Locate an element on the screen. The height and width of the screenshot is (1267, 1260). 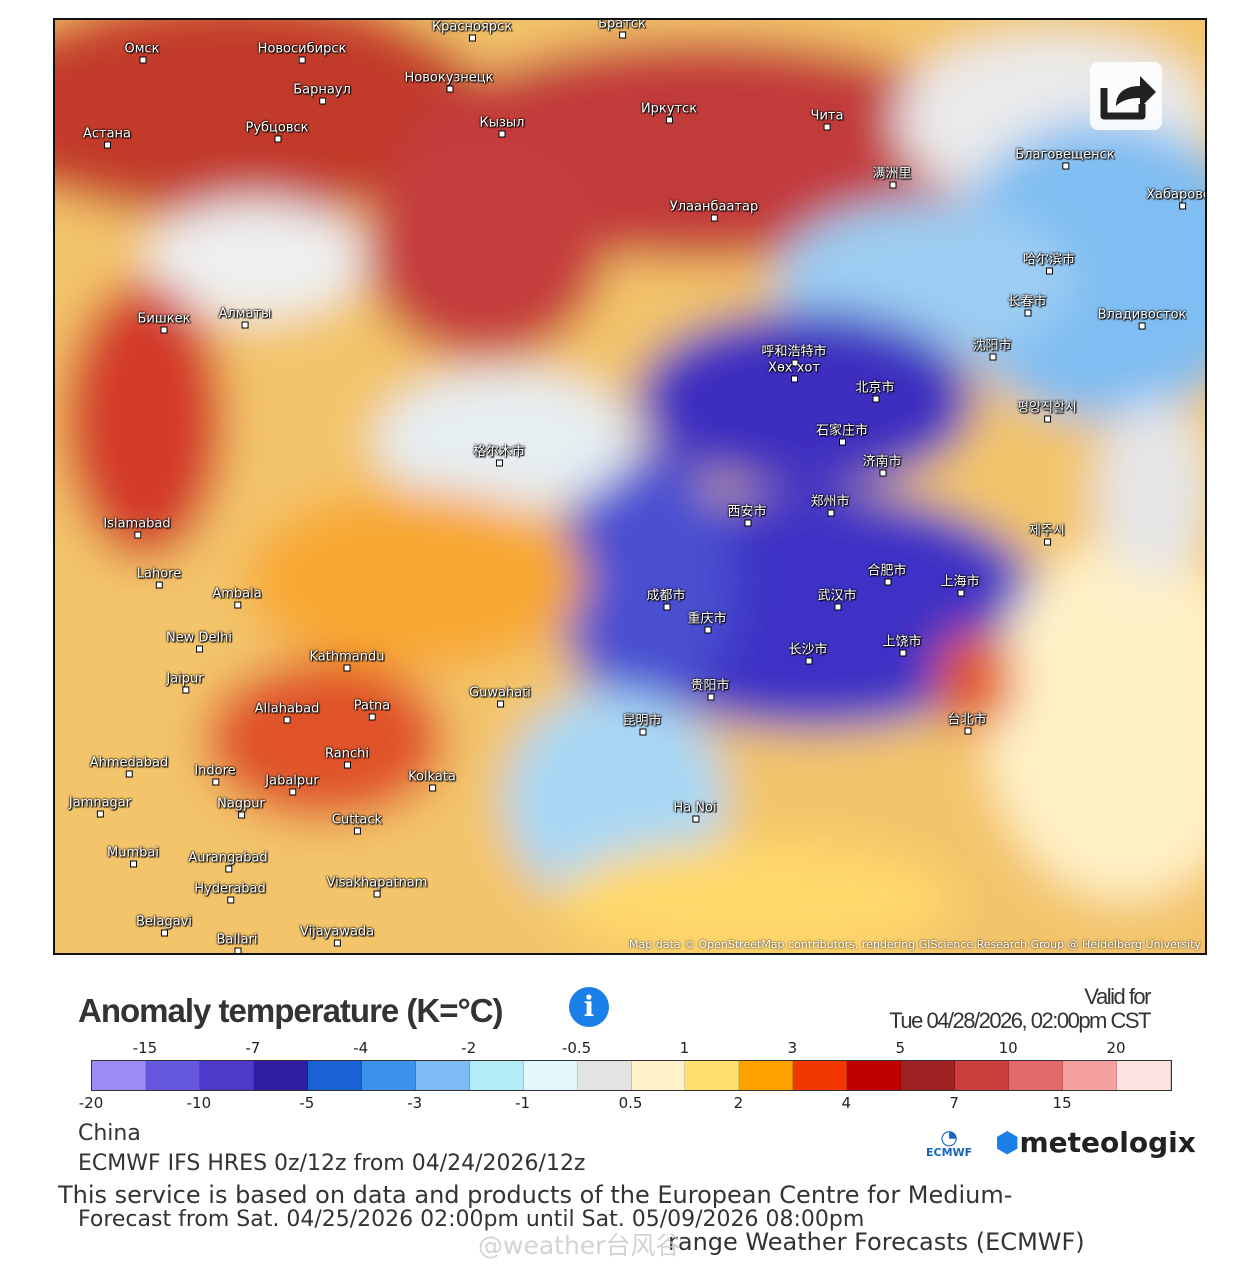
city-label: Ambala is located at coordinates (237, 597).